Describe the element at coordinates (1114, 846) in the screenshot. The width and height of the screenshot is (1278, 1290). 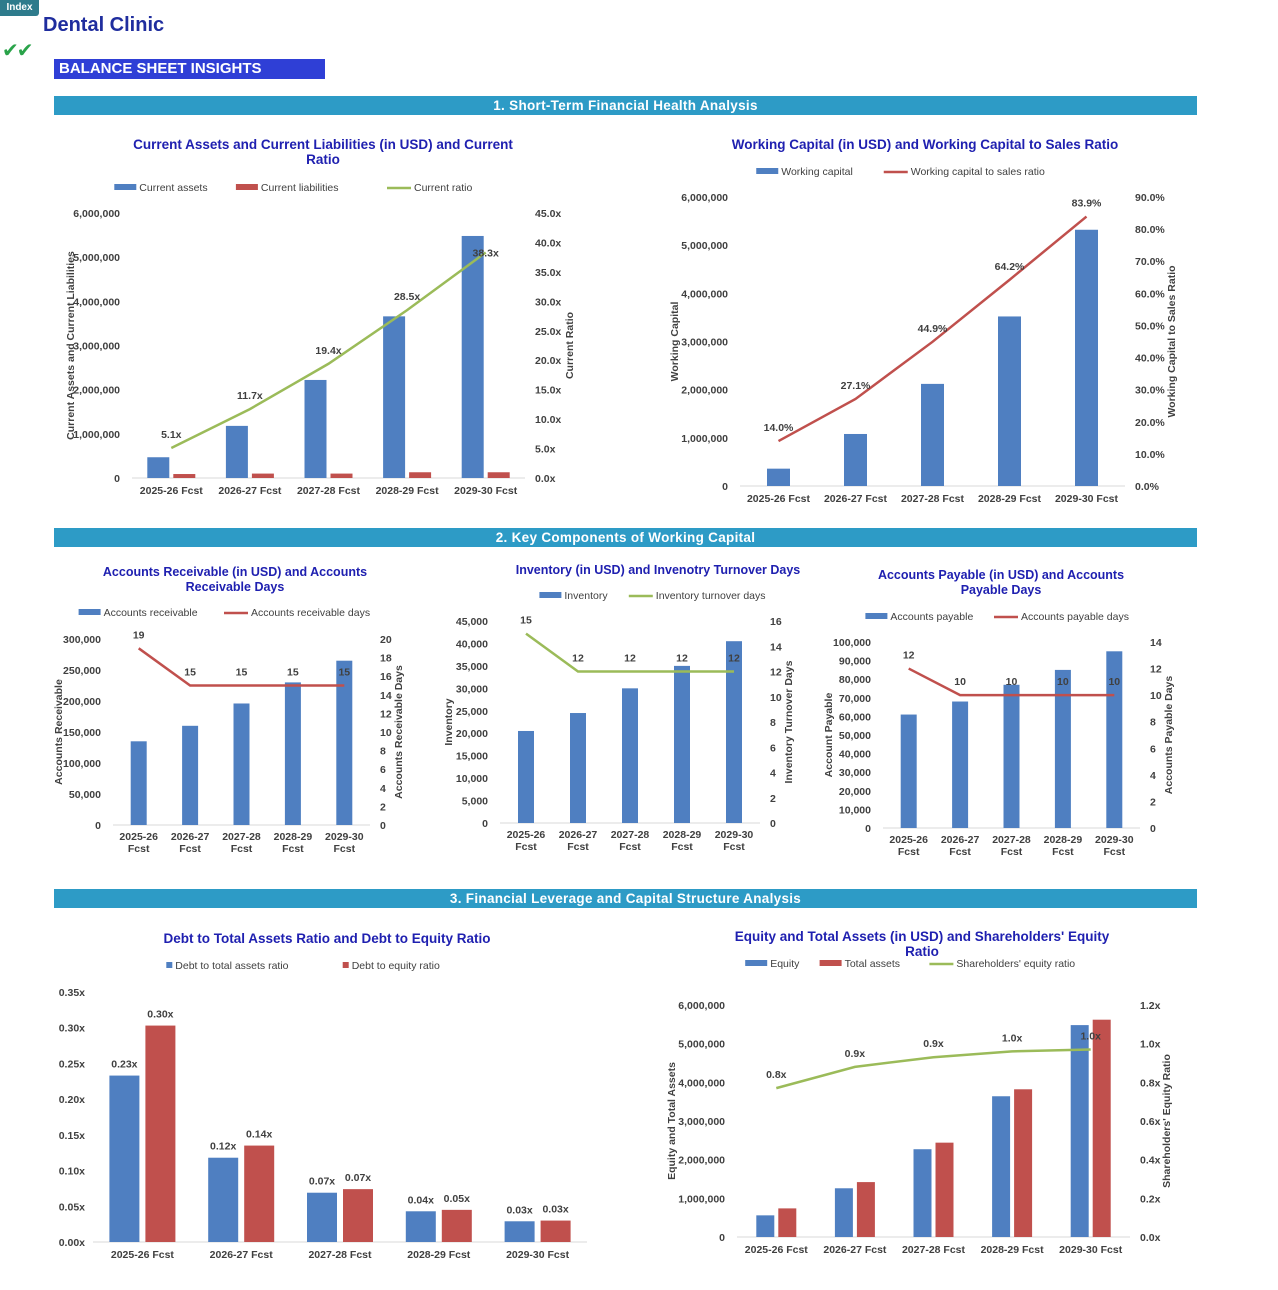
I see `x-tick-label: 2029-30 Fcst` at that location.